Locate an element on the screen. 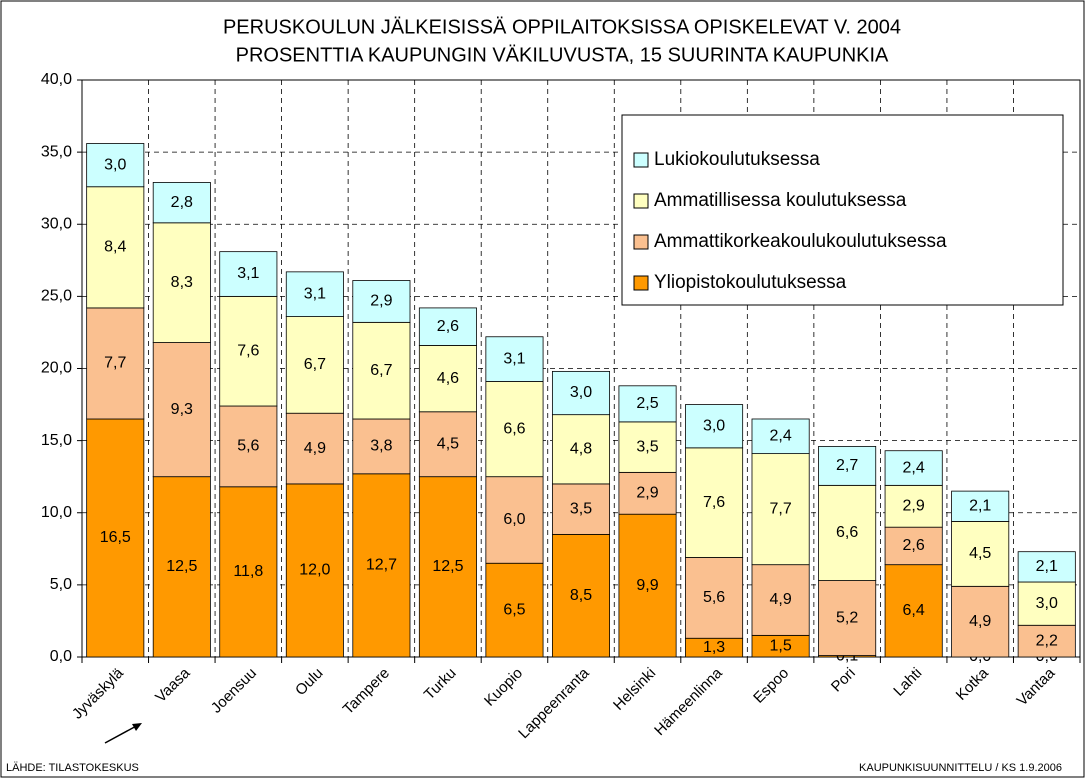 The image size is (1085, 778). value-label: 6,6 is located at coordinates (514, 428).